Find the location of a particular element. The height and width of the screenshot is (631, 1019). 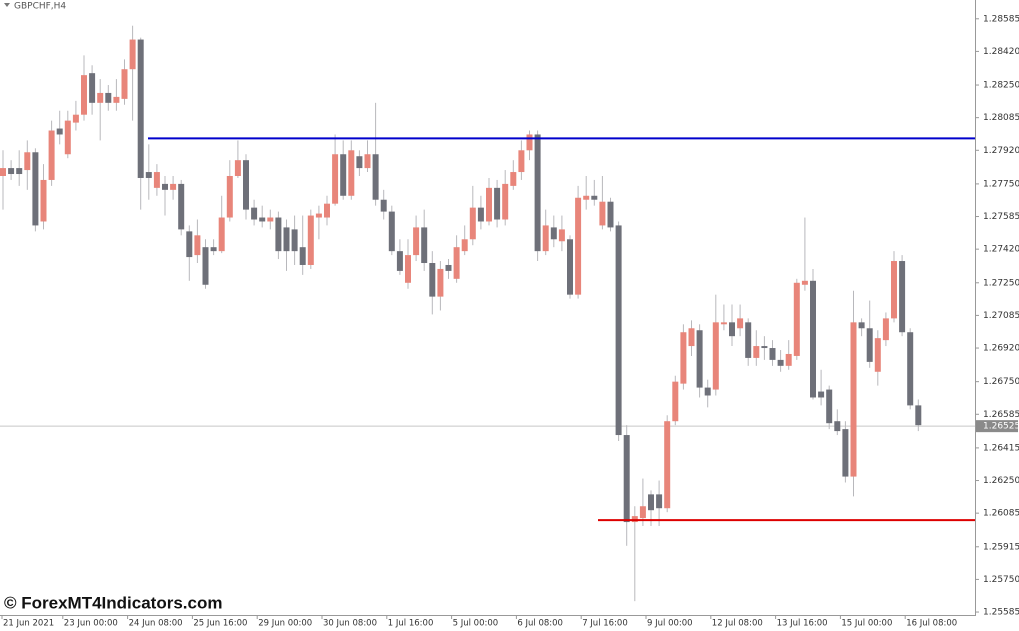

x-tick-label: 30 Jun 08:00 is located at coordinates (350, 624).